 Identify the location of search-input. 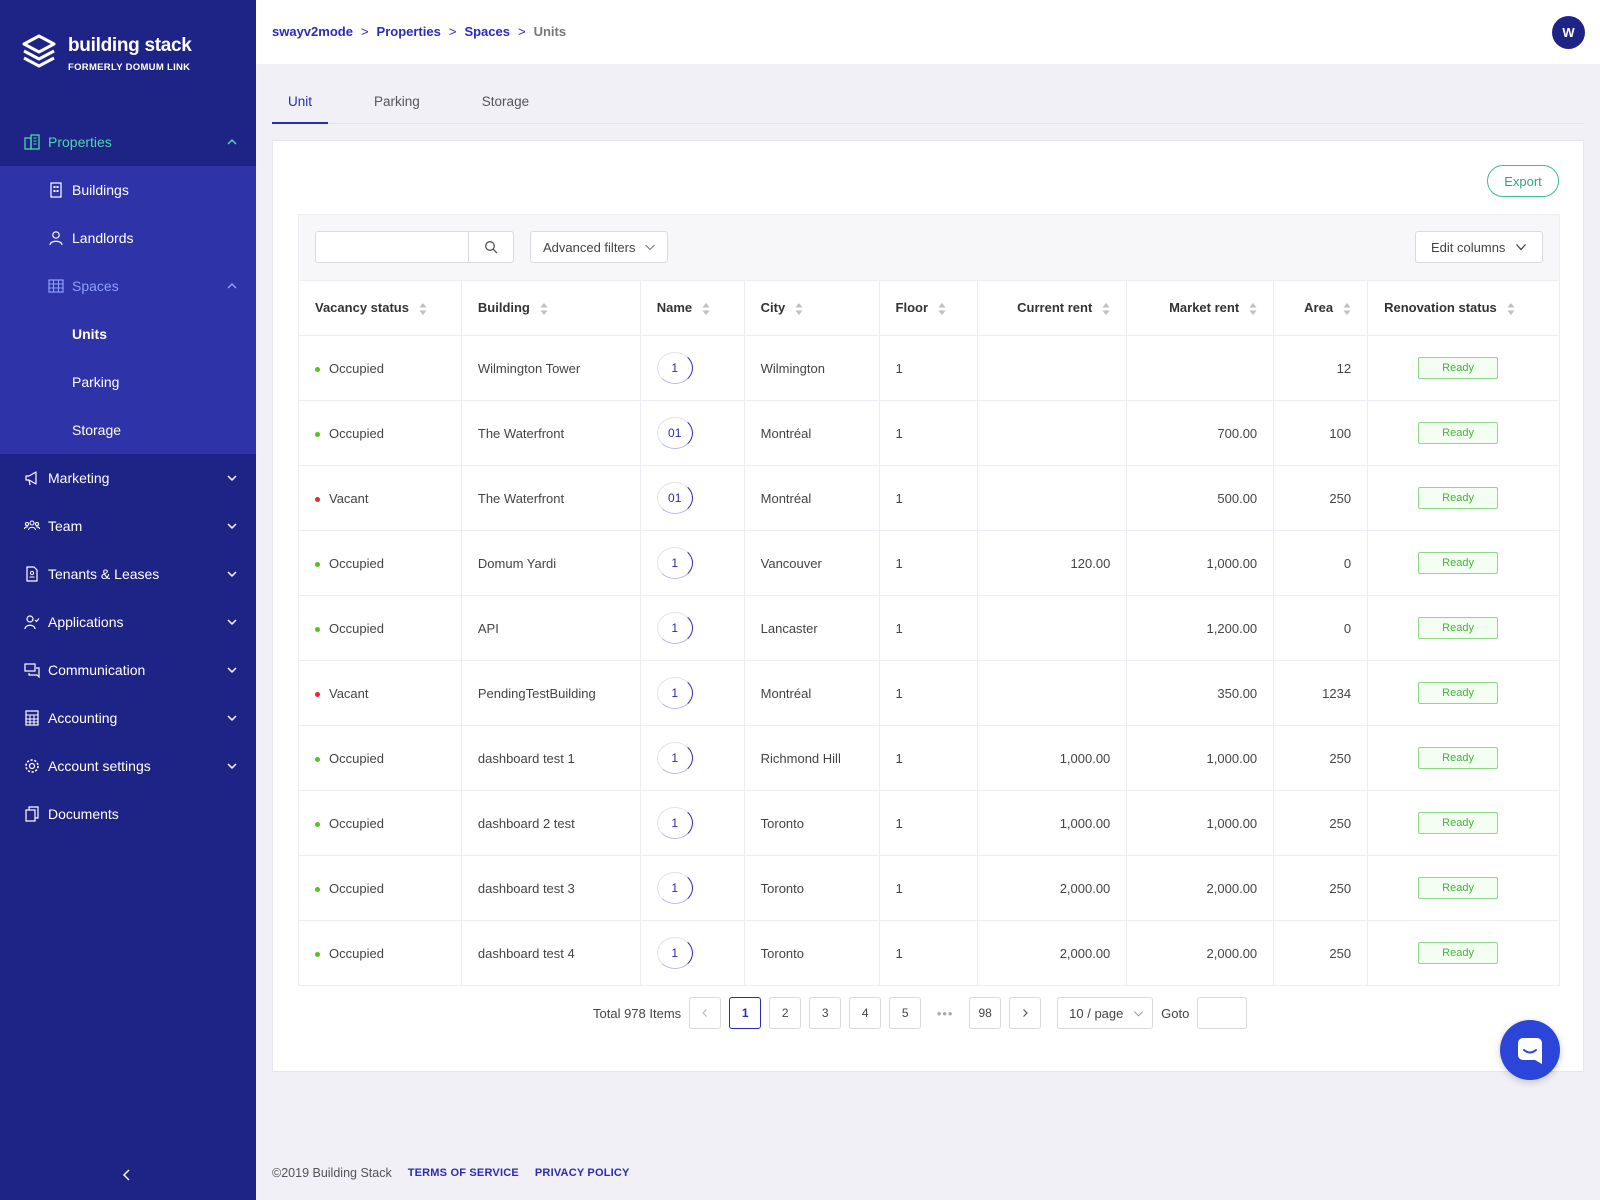
(392, 247).